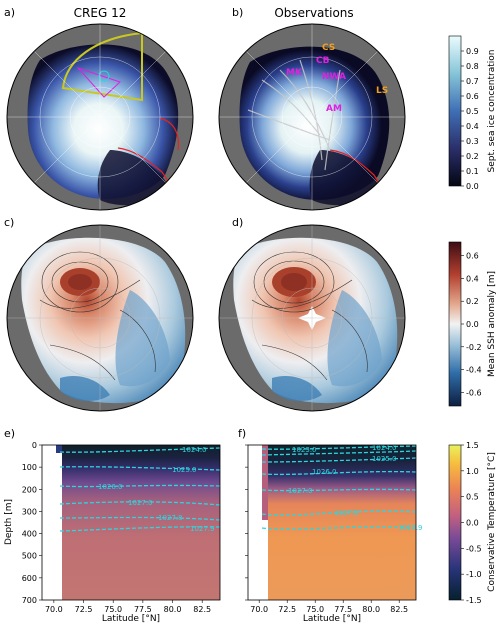 The image size is (500, 624). I want to click on panel-f-axes: 70.0 72.5 75.0 77.5 80.0 82.5, so click(326, 529).